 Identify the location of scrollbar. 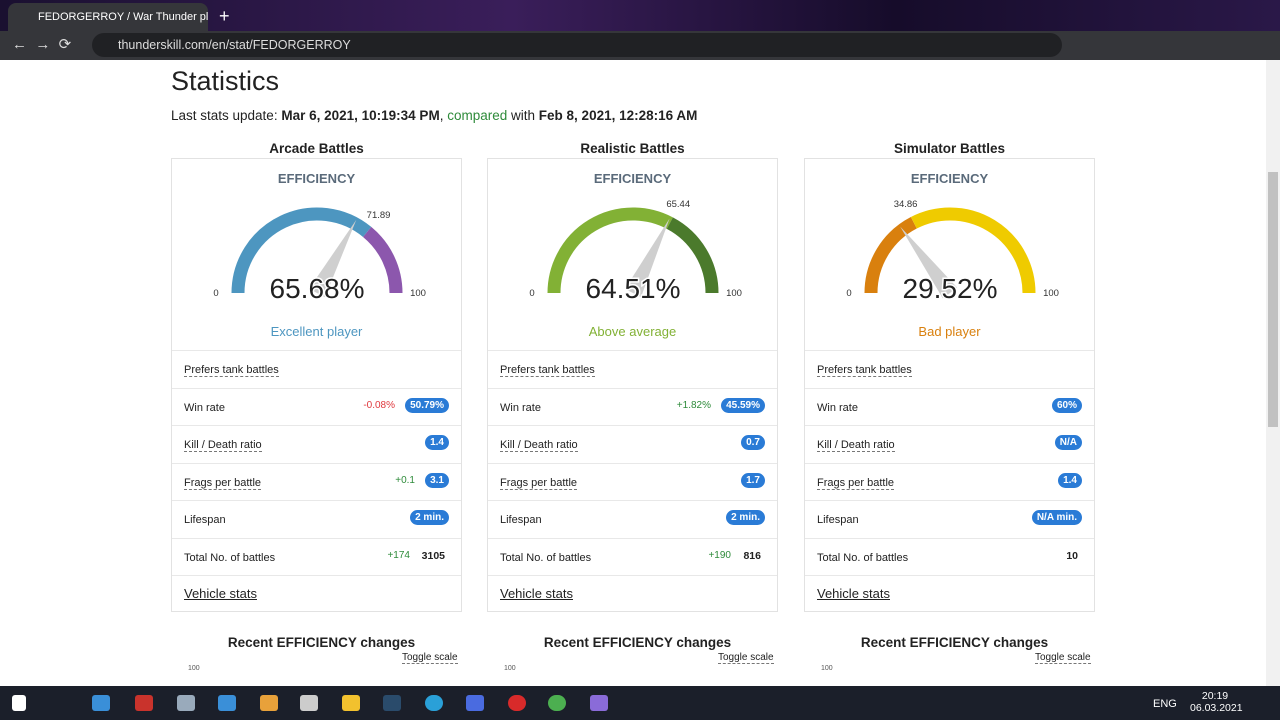
(1273, 373).